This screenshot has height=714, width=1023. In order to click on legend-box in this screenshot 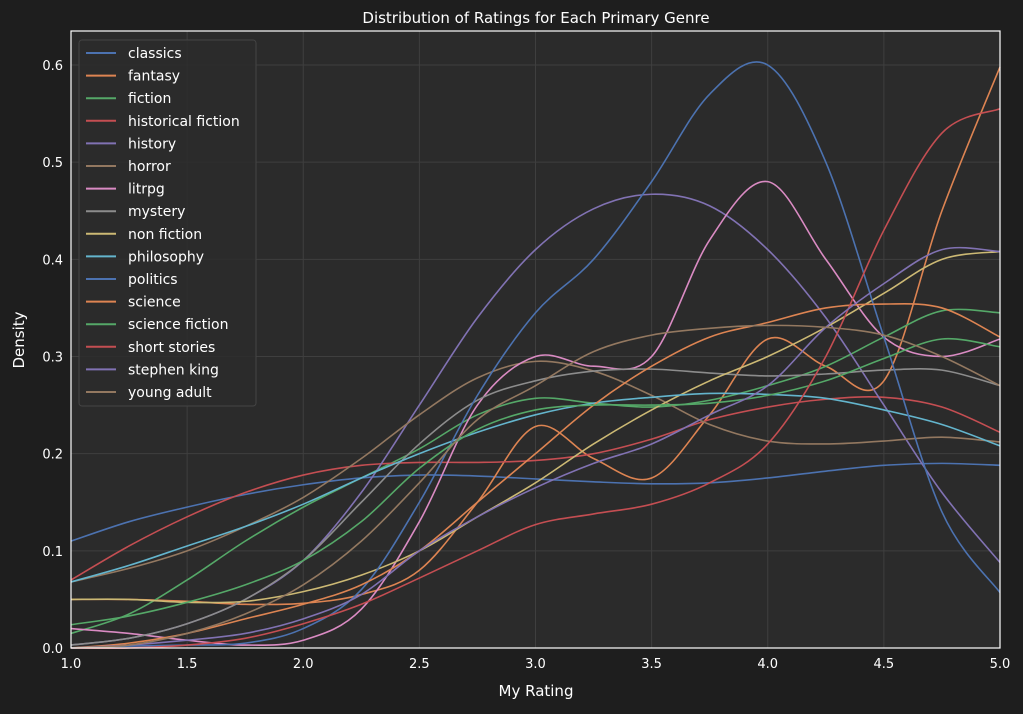, I will do `click(167, 223)`.